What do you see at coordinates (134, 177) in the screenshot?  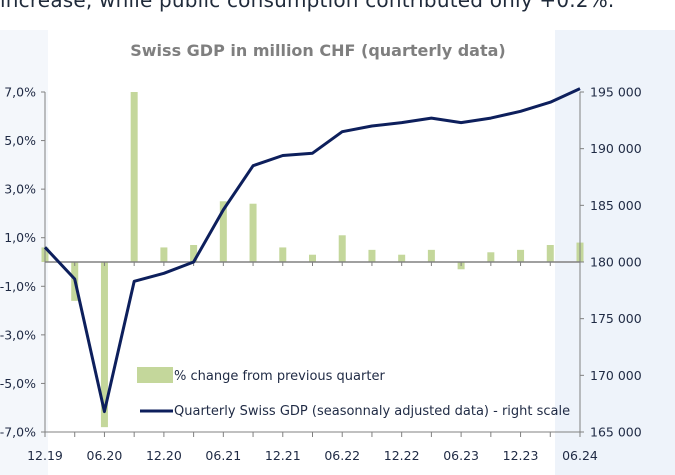 I see `bar-09.20` at bounding box center [134, 177].